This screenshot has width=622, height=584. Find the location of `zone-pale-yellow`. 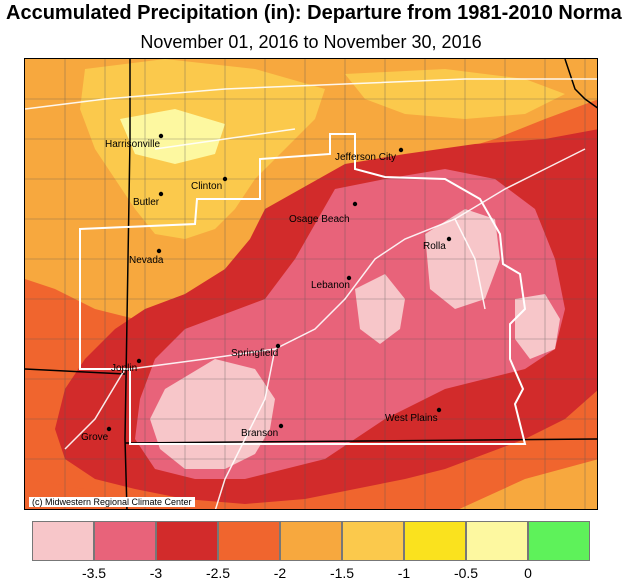

zone-pale-yellow is located at coordinates (172, 136).